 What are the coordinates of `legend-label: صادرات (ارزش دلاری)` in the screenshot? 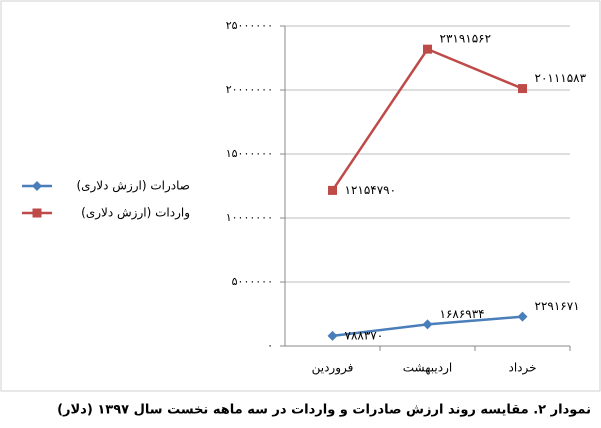 It's located at (133, 186).